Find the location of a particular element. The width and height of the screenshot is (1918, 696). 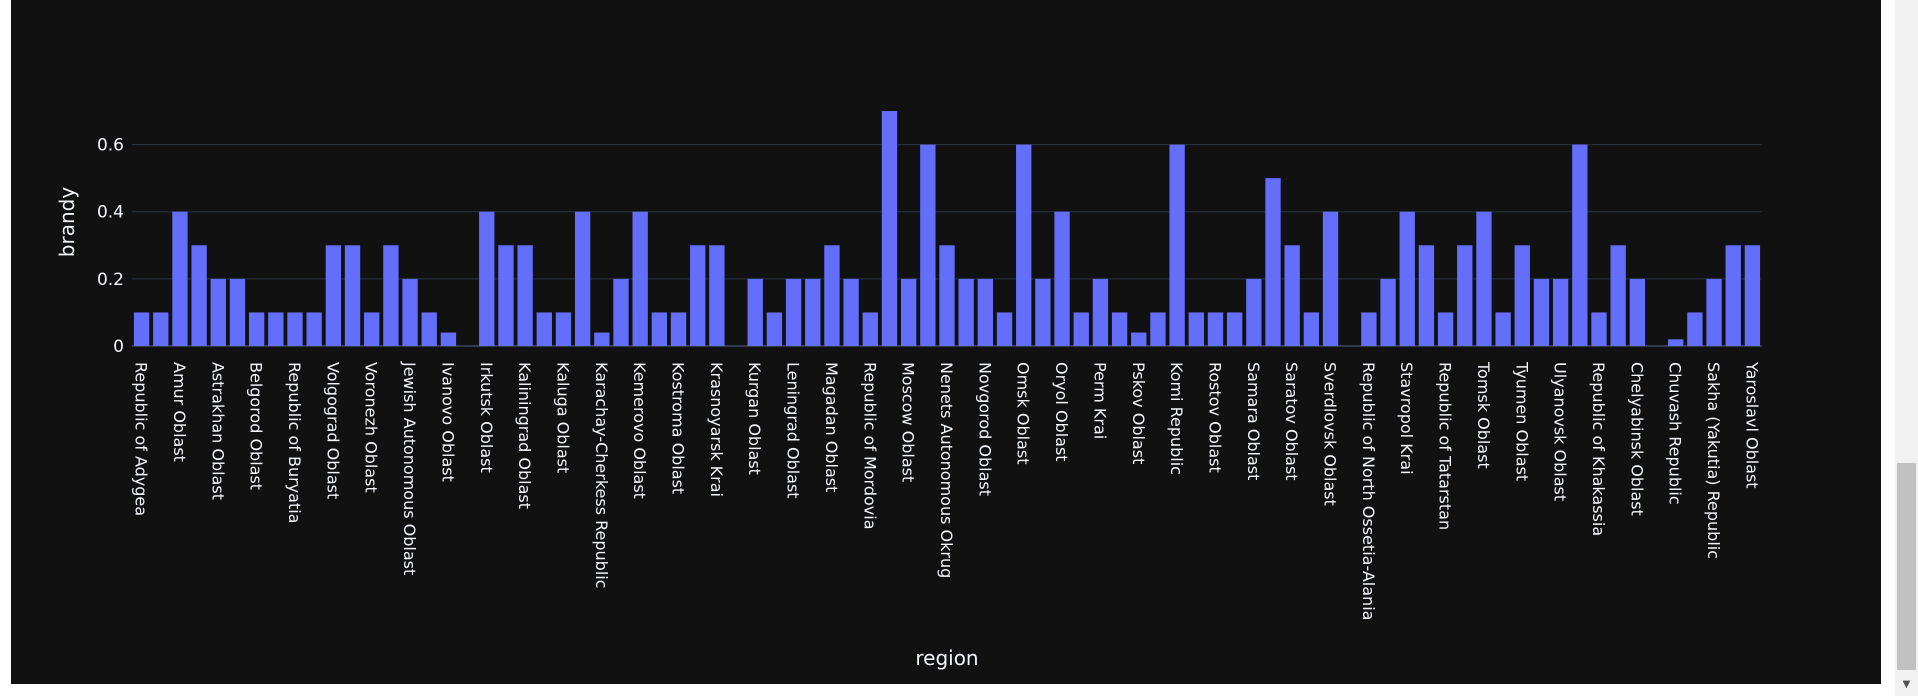

x-tick-label: Samara Oblast is located at coordinates (1253, 421).